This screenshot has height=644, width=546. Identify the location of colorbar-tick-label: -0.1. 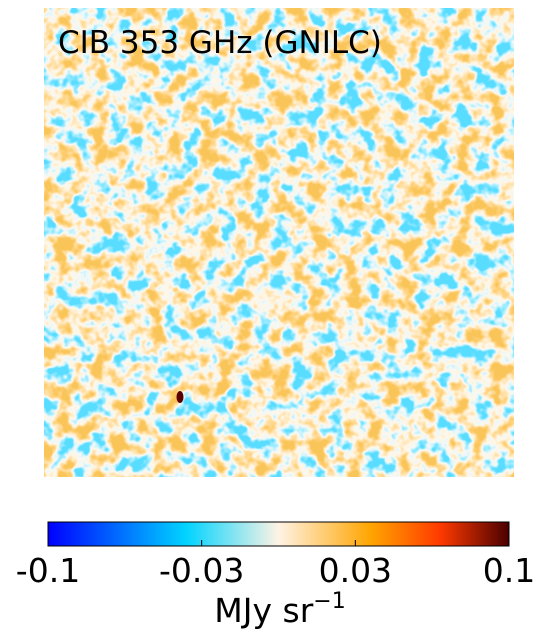
(48, 570).